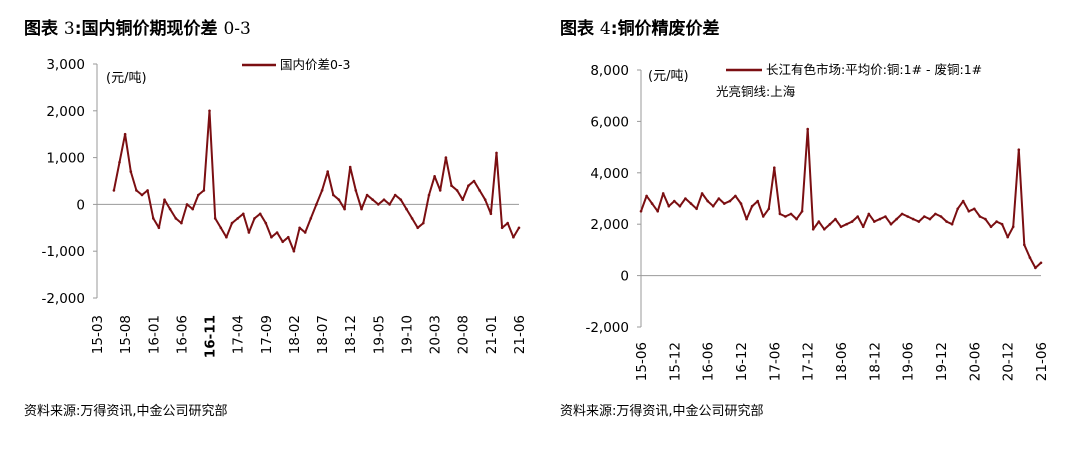 The image size is (1072, 450). Describe the element at coordinates (609, 122) in the screenshot. I see `y-tick-label: 6,000` at that location.